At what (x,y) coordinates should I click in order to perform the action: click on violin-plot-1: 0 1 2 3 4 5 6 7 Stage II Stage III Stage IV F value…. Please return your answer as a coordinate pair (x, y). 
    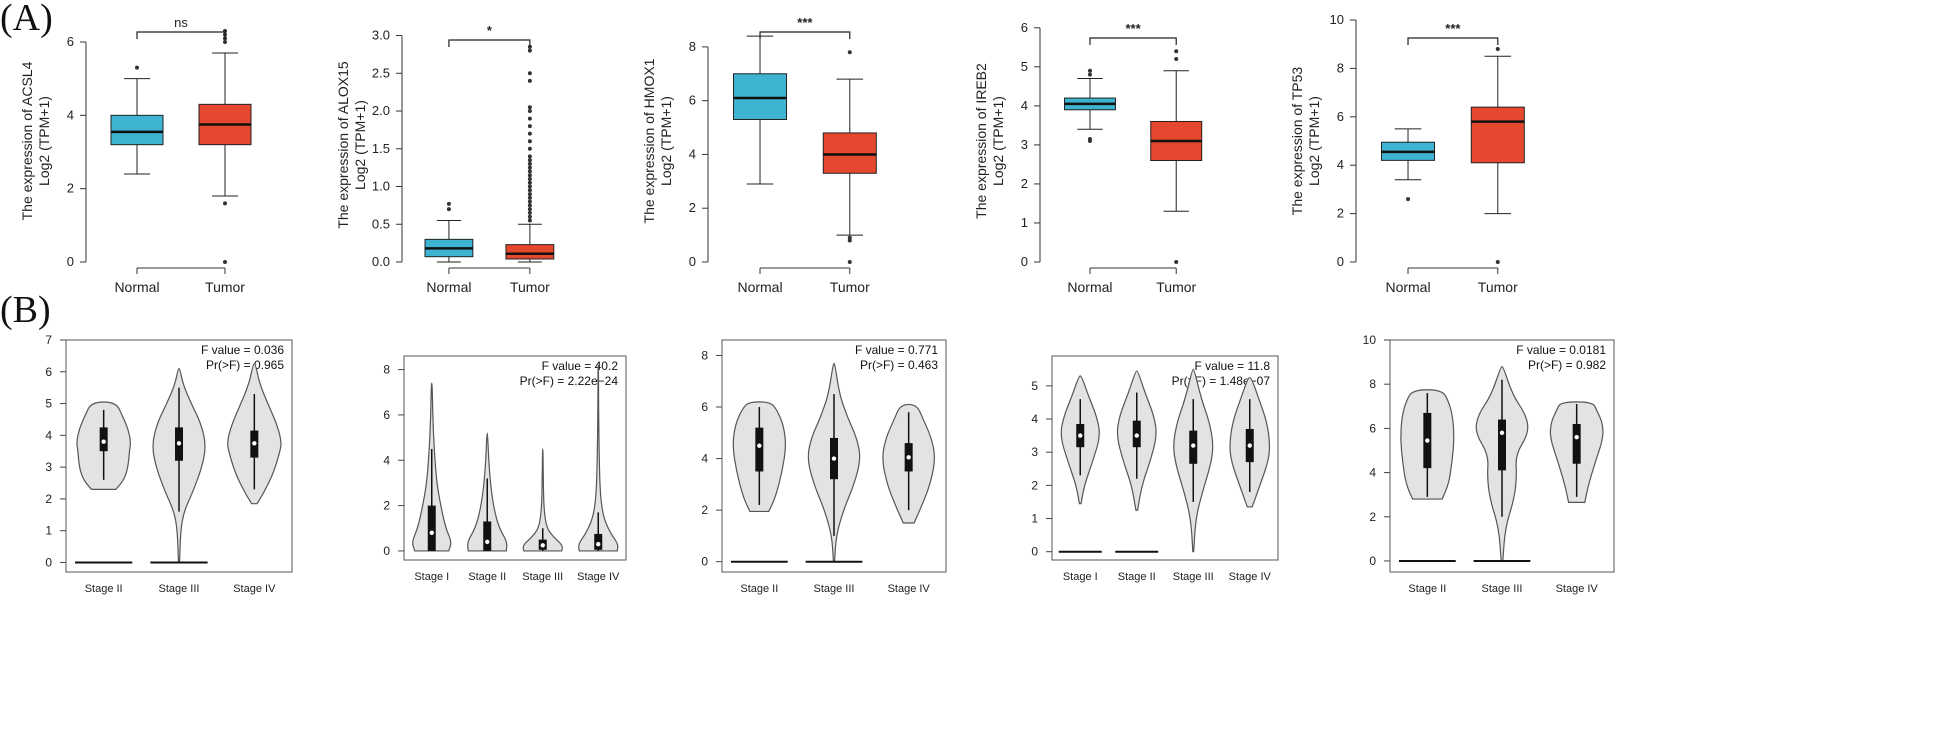
    Looking at the image, I should click on (169, 464).